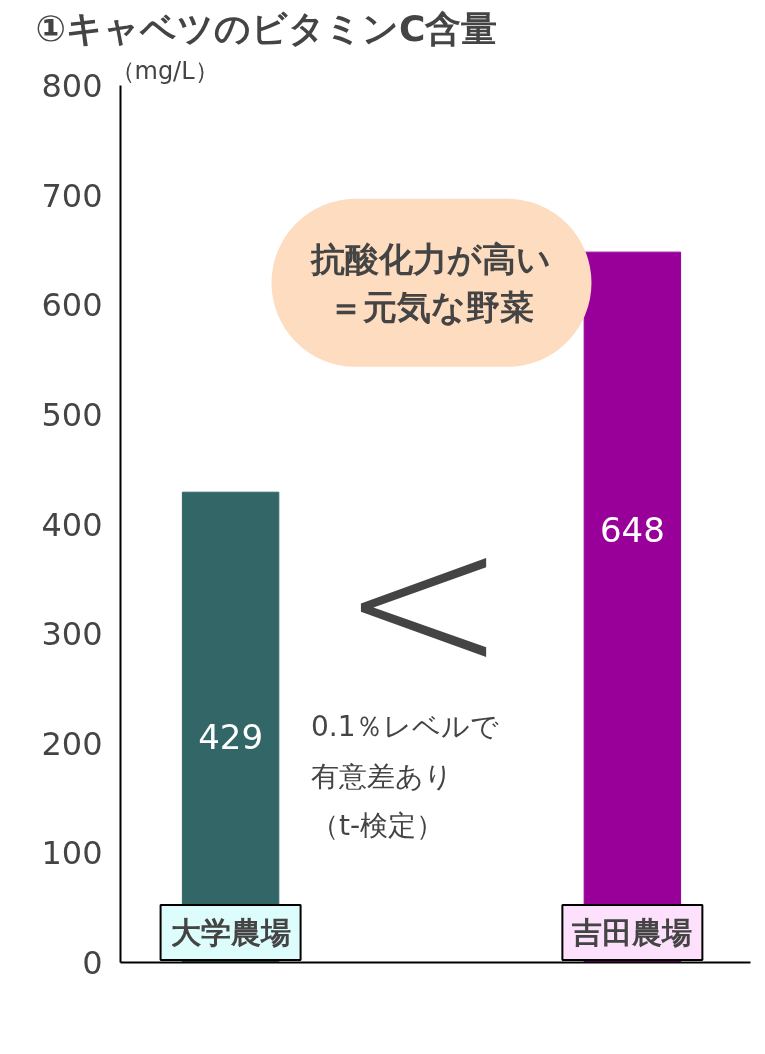 The width and height of the screenshot is (765, 1054). Describe the element at coordinates (632, 529) in the screenshot. I see `data-label: 648` at that location.